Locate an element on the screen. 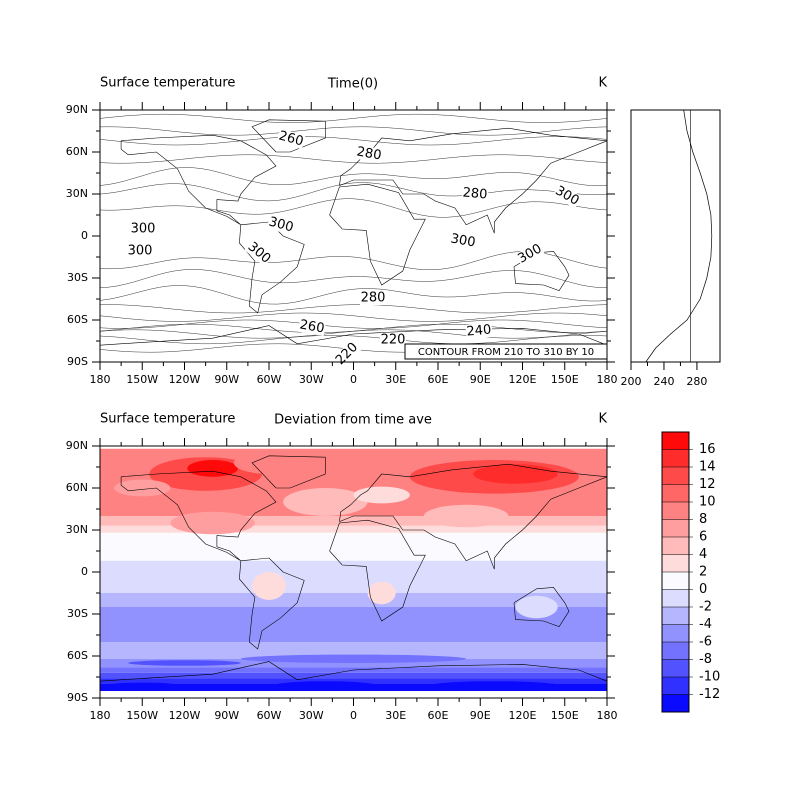 The width and height of the screenshot is (800, 804). colorbar-label: -10 is located at coordinates (709, 677).